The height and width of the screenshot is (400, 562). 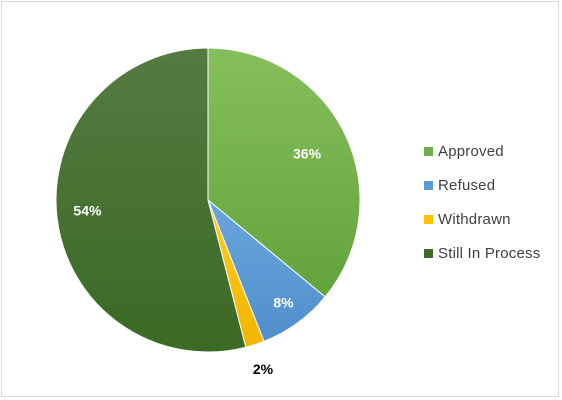 What do you see at coordinates (263, 369) in the screenshot?
I see `data-label-withdrawn: 2%` at bounding box center [263, 369].